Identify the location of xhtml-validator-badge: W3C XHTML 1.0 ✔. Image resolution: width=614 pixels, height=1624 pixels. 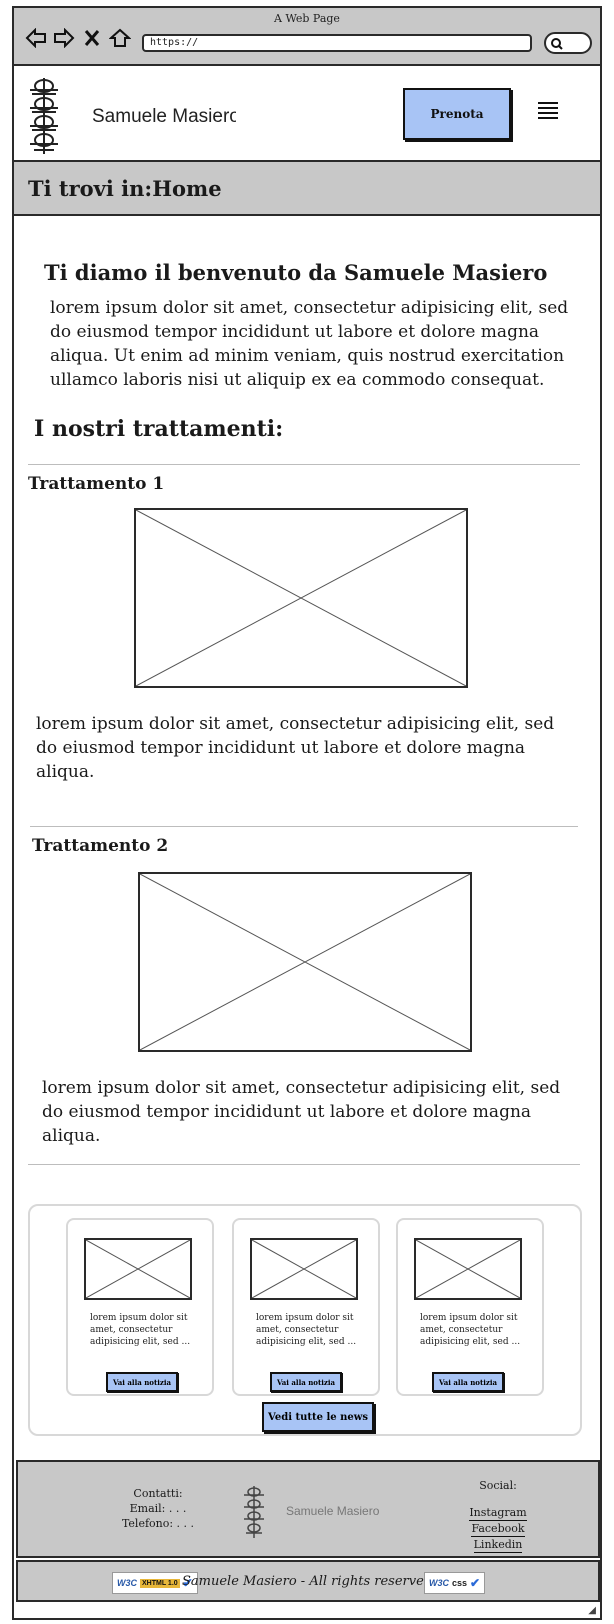
(155, 1583).